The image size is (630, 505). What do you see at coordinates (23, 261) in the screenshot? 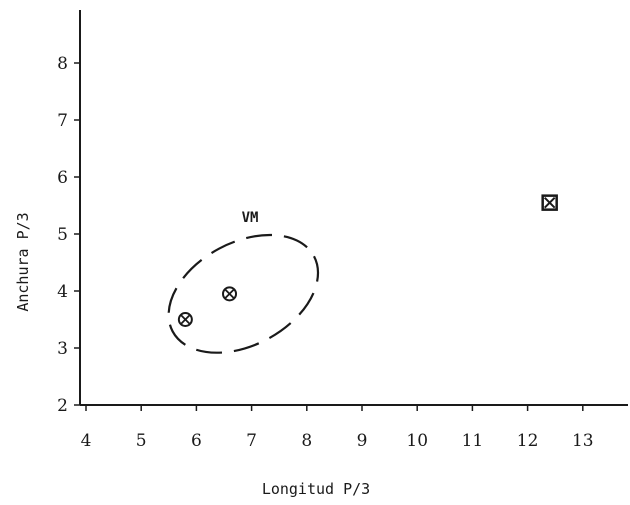
I see `y-axis-label: Anchura P/3` at bounding box center [23, 261].